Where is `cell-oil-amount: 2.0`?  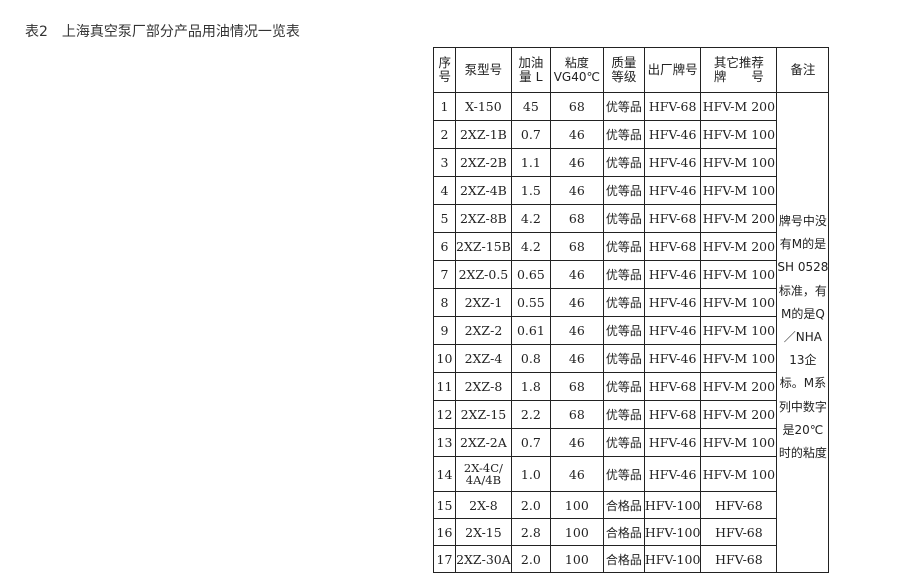
cell-oil-amount: 2.0 is located at coordinates (530, 505).